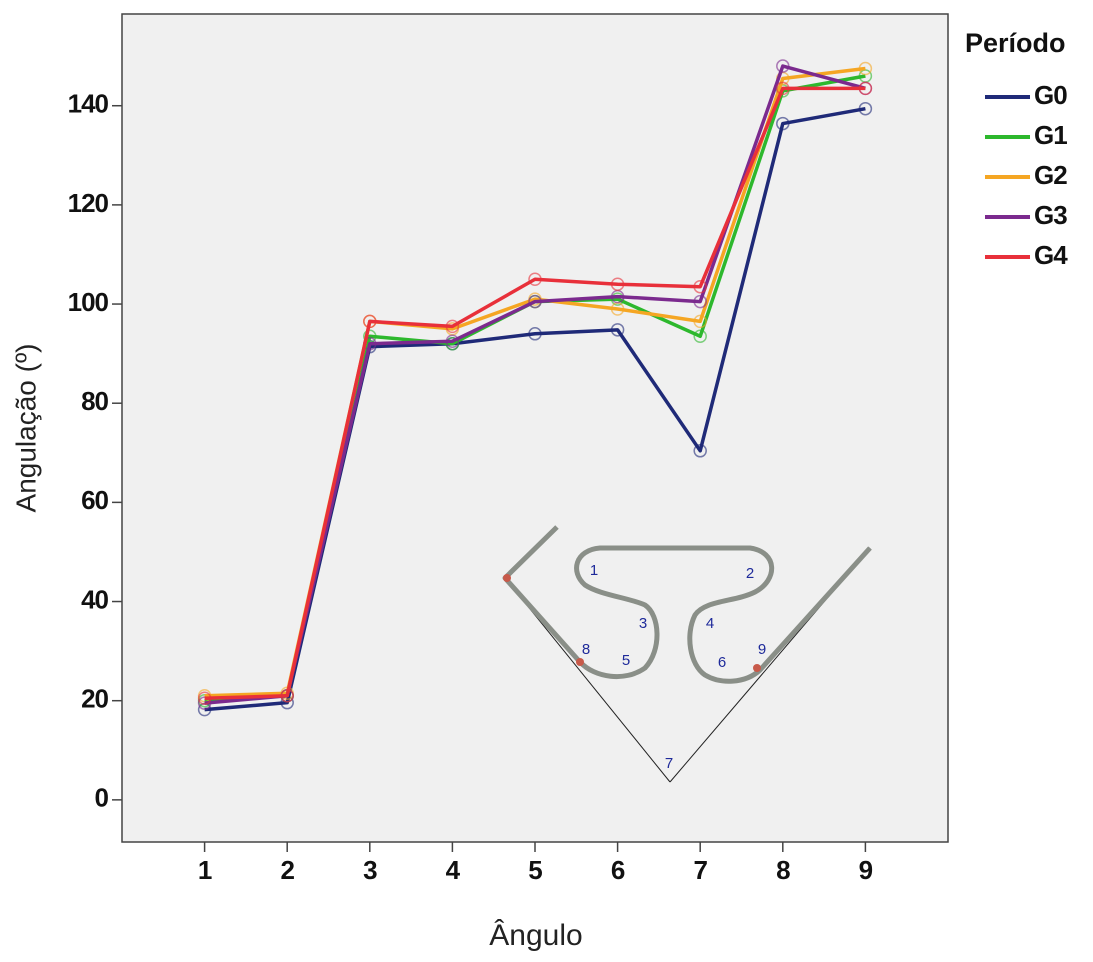 This screenshot has height=962, width=1093. I want to click on x-tick-label: 9, so click(866, 870).